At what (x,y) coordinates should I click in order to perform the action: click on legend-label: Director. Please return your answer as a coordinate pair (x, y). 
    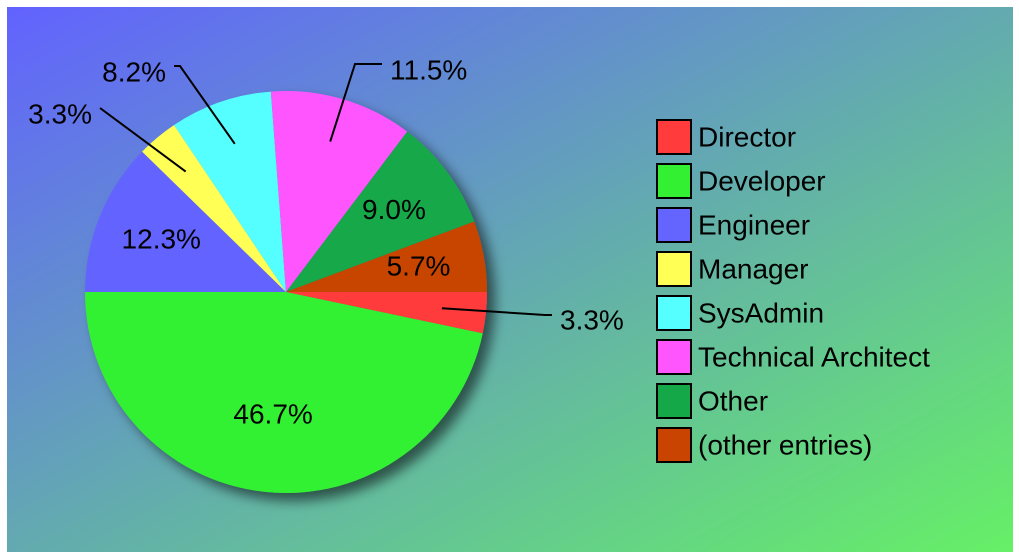
    Looking at the image, I should click on (747, 136).